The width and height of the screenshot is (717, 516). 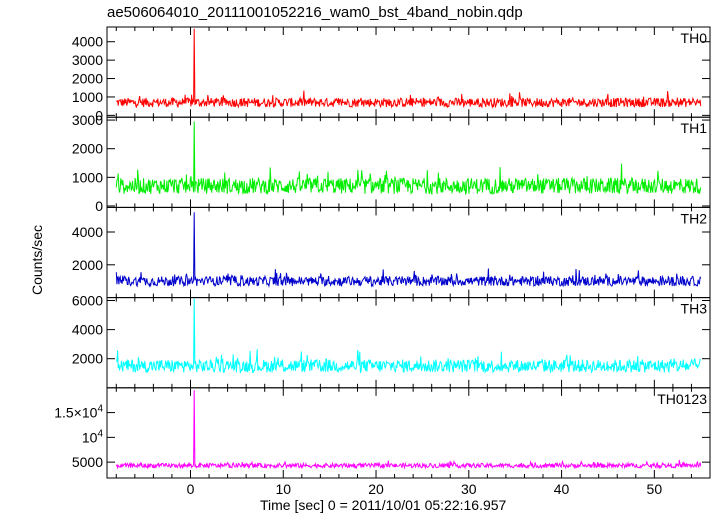 What do you see at coordinates (694, 218) in the screenshot?
I see `panel-label-th2: TH2` at bounding box center [694, 218].